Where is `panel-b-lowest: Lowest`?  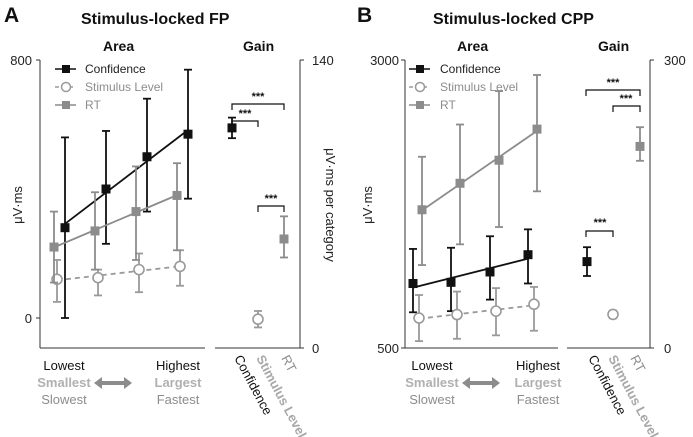
panel-b-lowest: Lowest is located at coordinates (432, 365).